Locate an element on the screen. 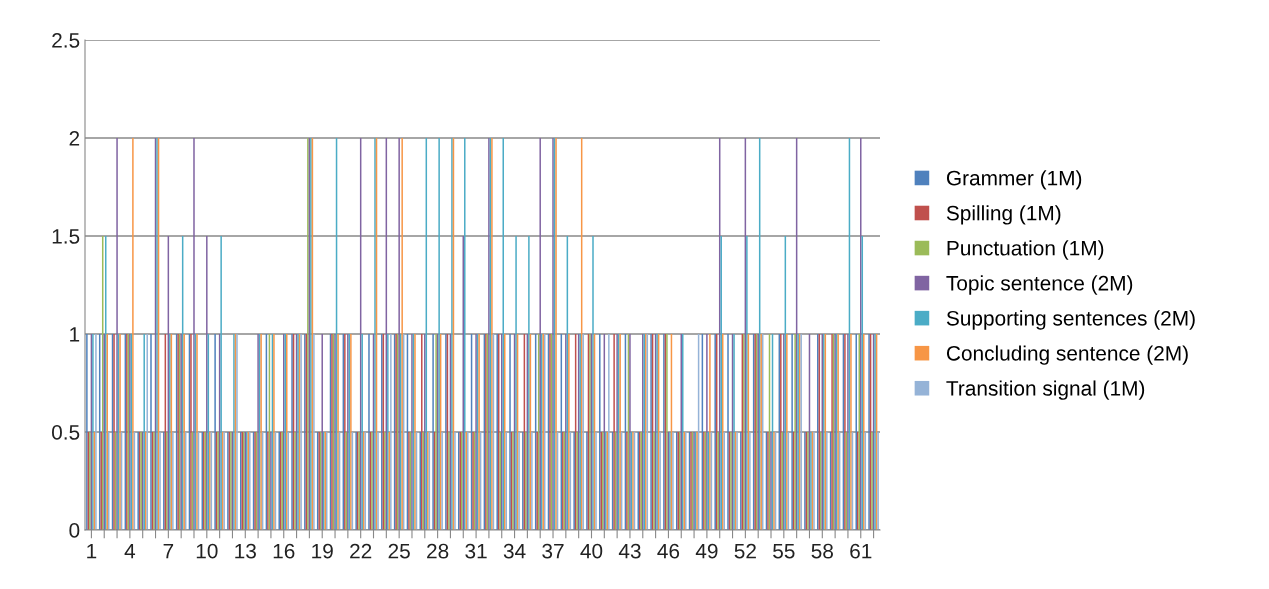  x-tick-label: 61 is located at coordinates (861, 551).